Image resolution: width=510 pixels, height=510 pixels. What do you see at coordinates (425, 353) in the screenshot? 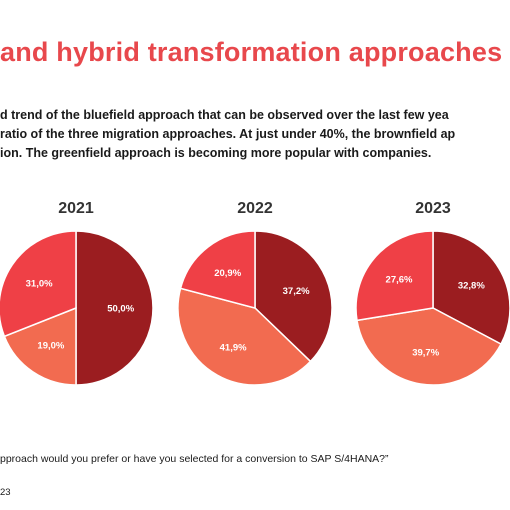
I see `pie-slice-label-2023-2: 39,7%` at bounding box center [425, 353].